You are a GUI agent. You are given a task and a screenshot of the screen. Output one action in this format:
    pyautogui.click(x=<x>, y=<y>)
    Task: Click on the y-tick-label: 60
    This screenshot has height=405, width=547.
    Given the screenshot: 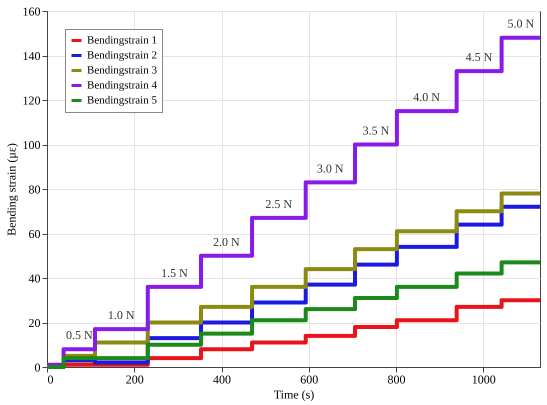 What is the action you would take?
    pyautogui.click(x=34, y=234)
    